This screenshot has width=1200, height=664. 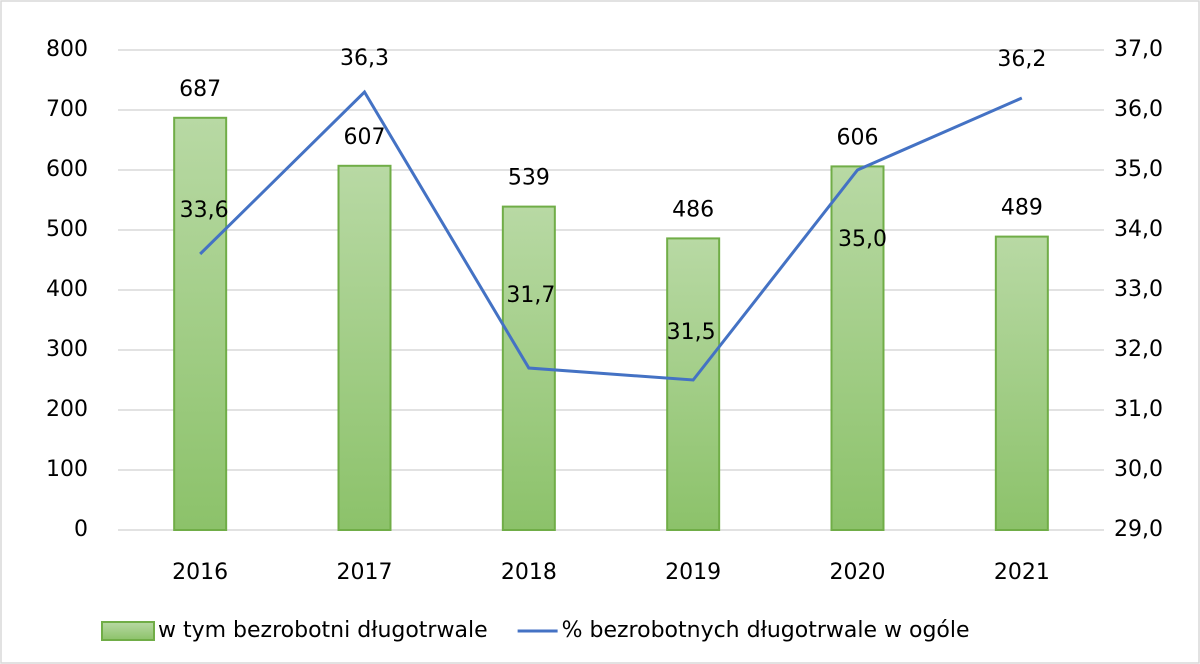 I want to click on bar-value-label: 687, so click(x=200, y=89).